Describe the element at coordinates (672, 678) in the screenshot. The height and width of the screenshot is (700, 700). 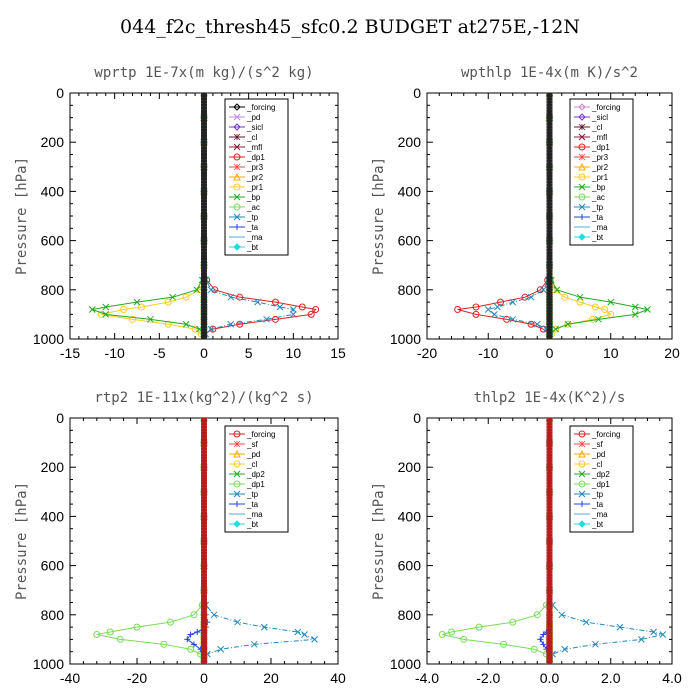
I see `x-tick-label: 4.0` at that location.